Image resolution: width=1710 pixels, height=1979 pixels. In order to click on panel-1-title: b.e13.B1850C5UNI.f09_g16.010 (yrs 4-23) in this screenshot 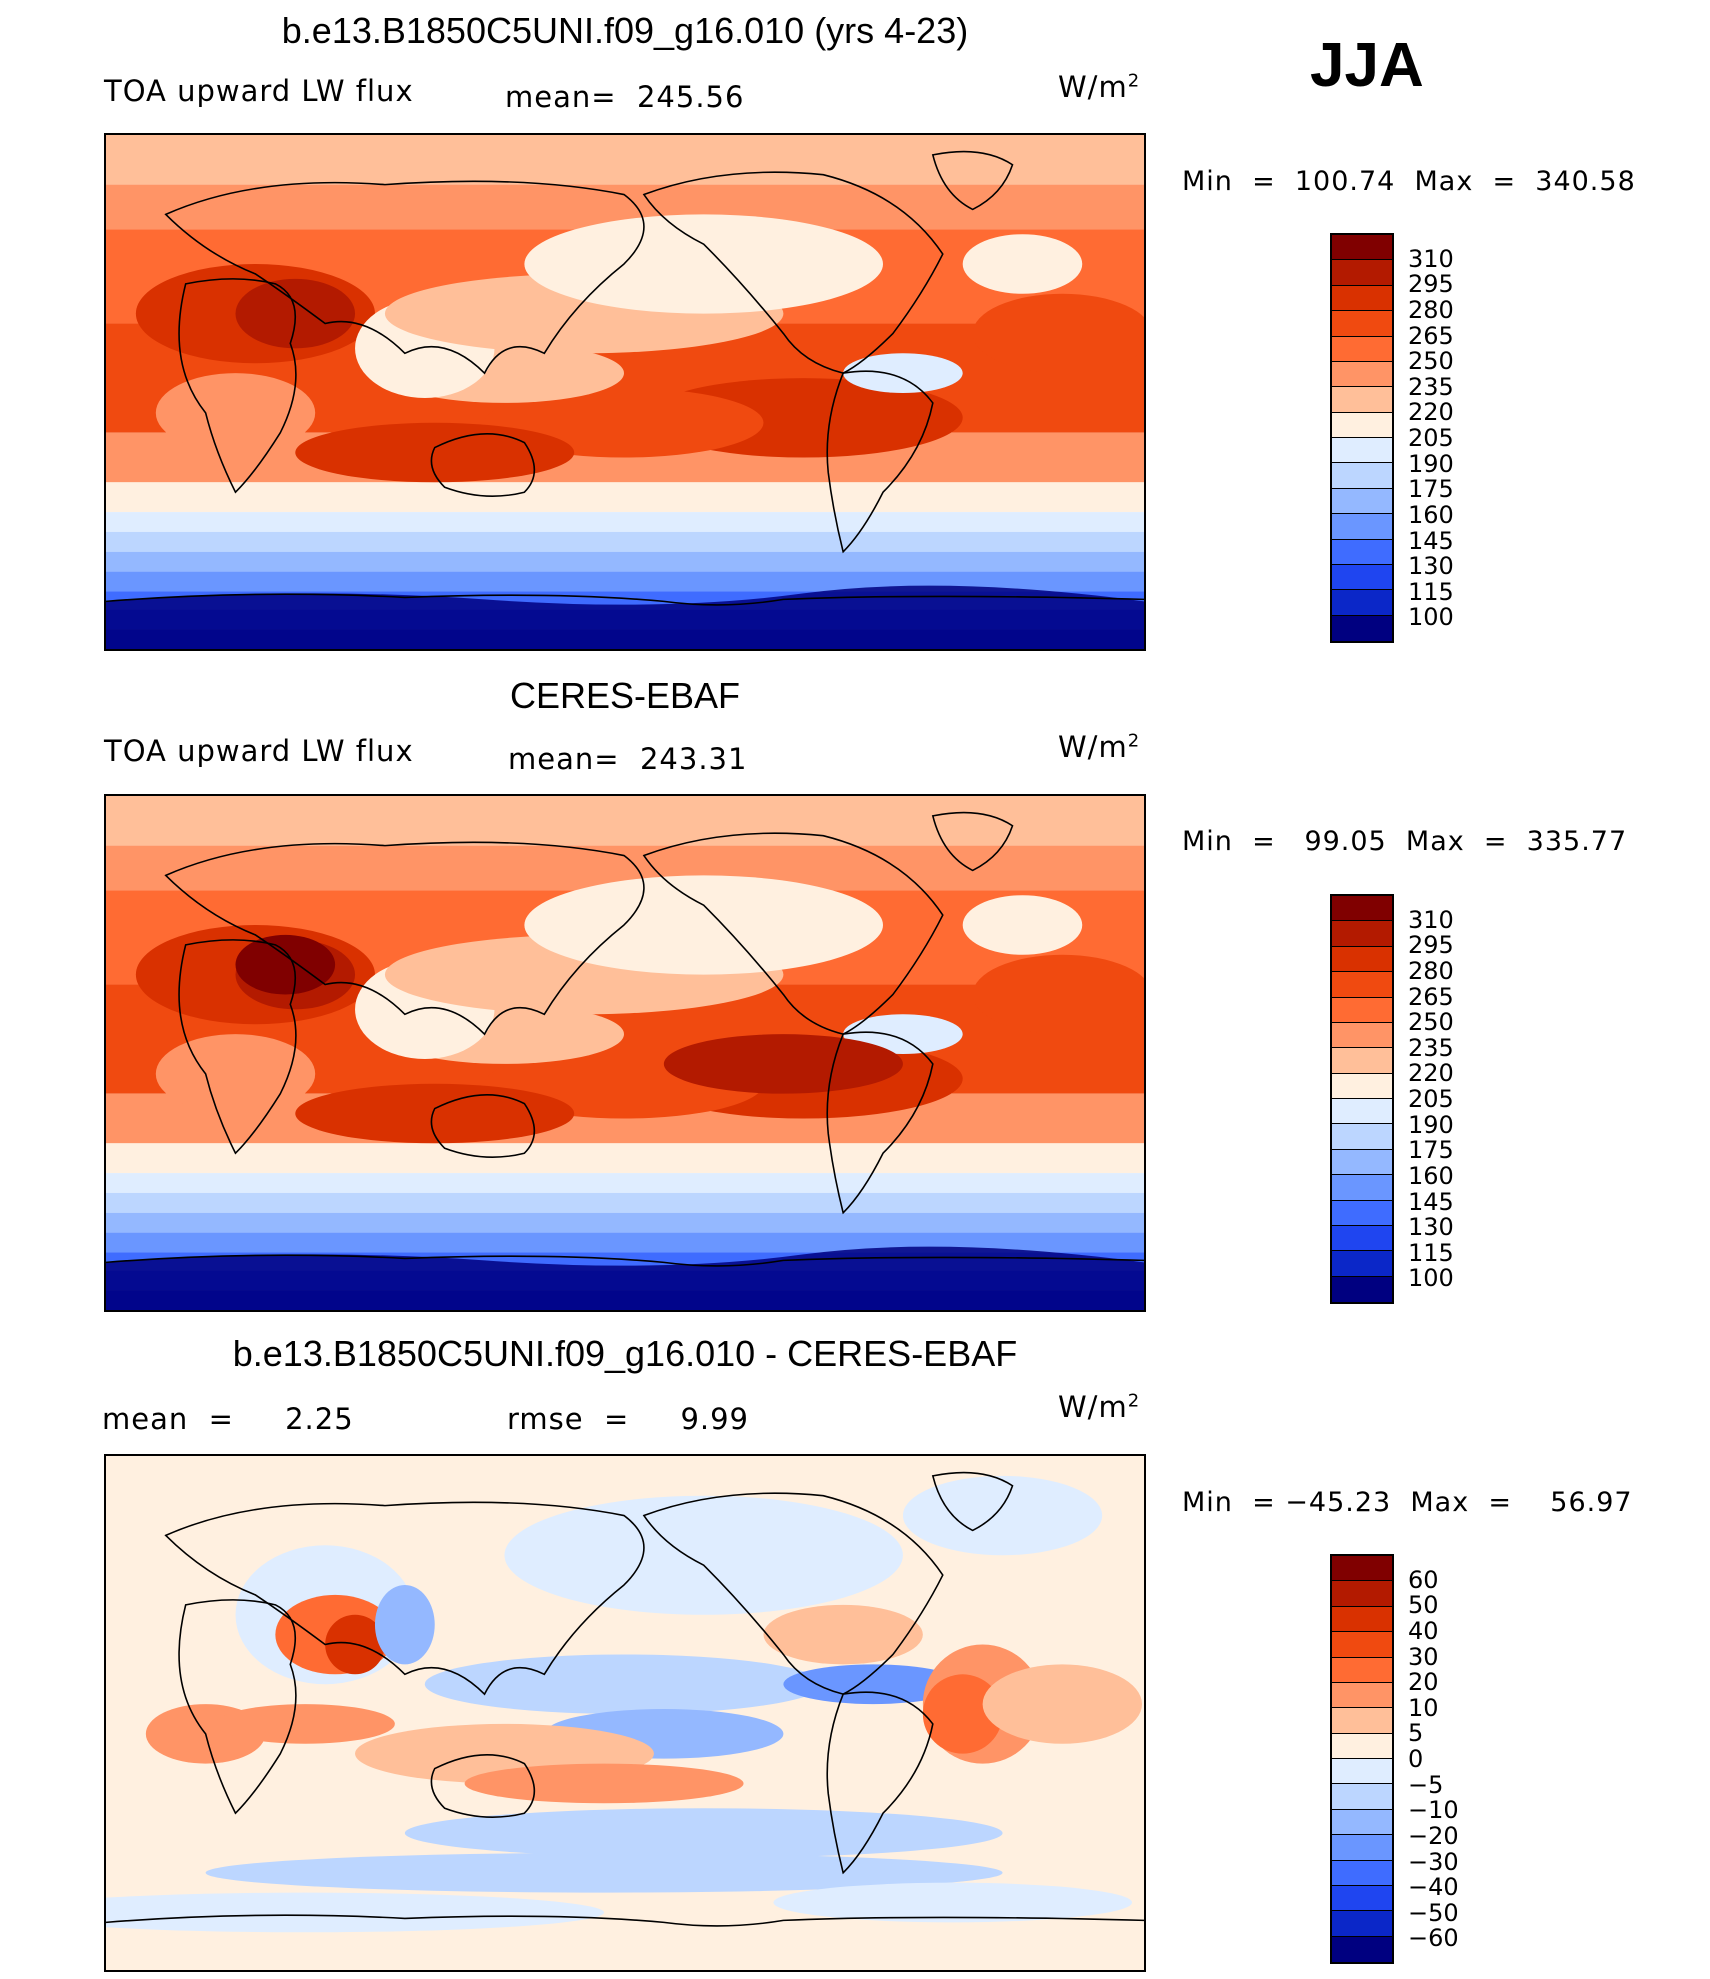, I will do `click(625, 30)`.